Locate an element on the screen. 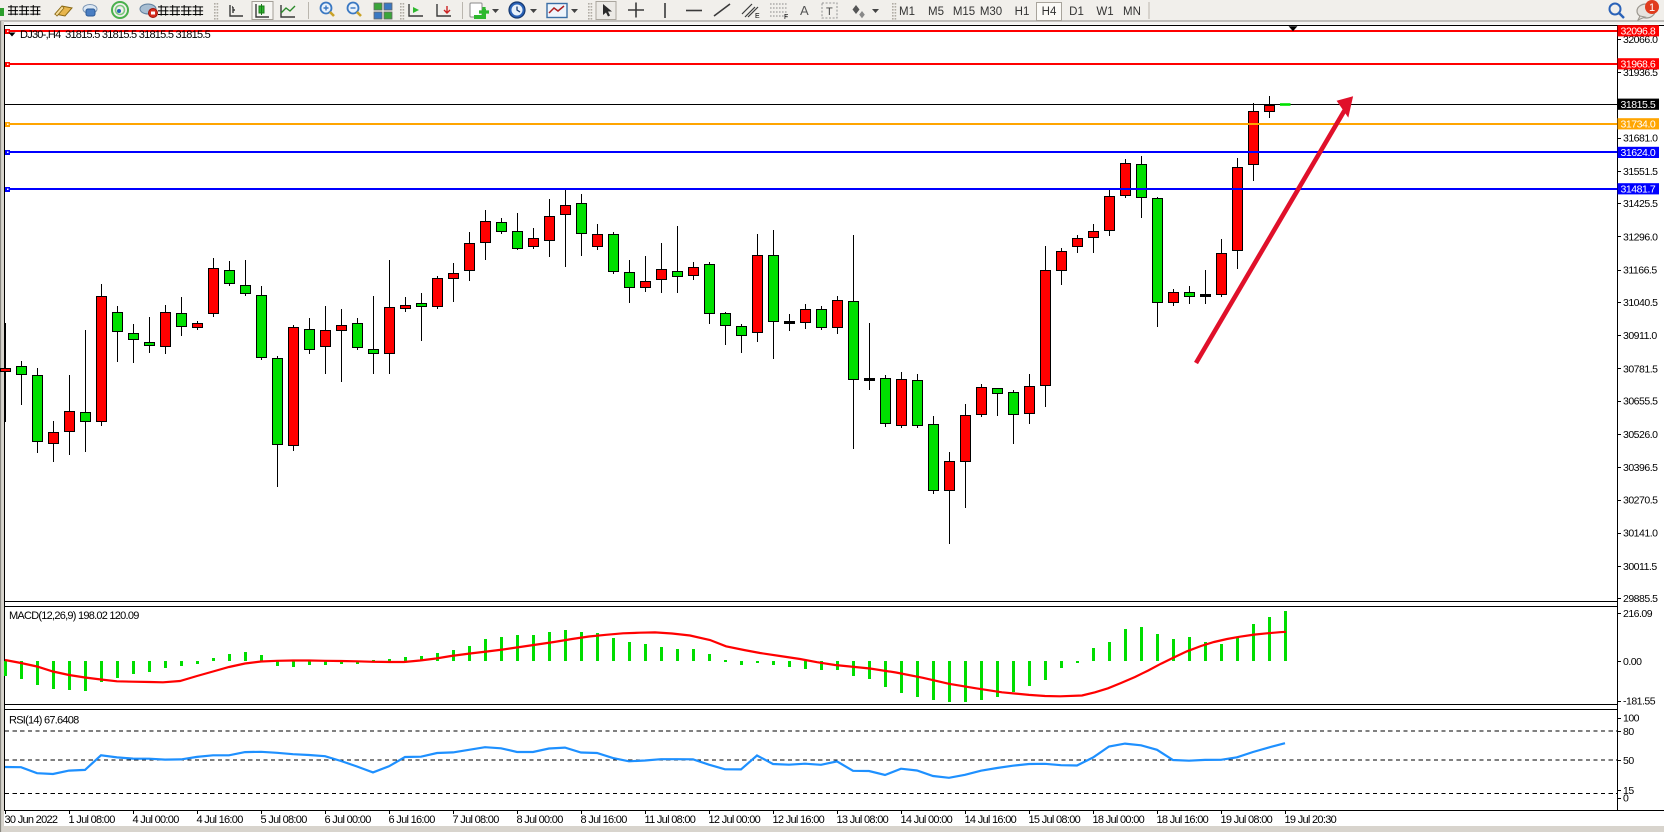  svg-text: 31681.0 is located at coordinates (1640, 139).